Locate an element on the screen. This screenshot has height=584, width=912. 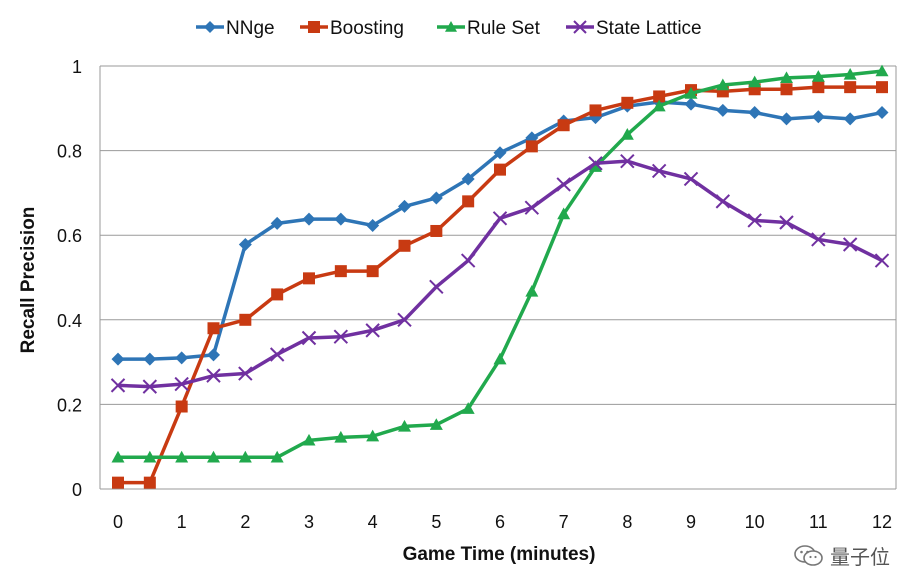
y-tick-label: 1 is located at coordinates (77, 67).